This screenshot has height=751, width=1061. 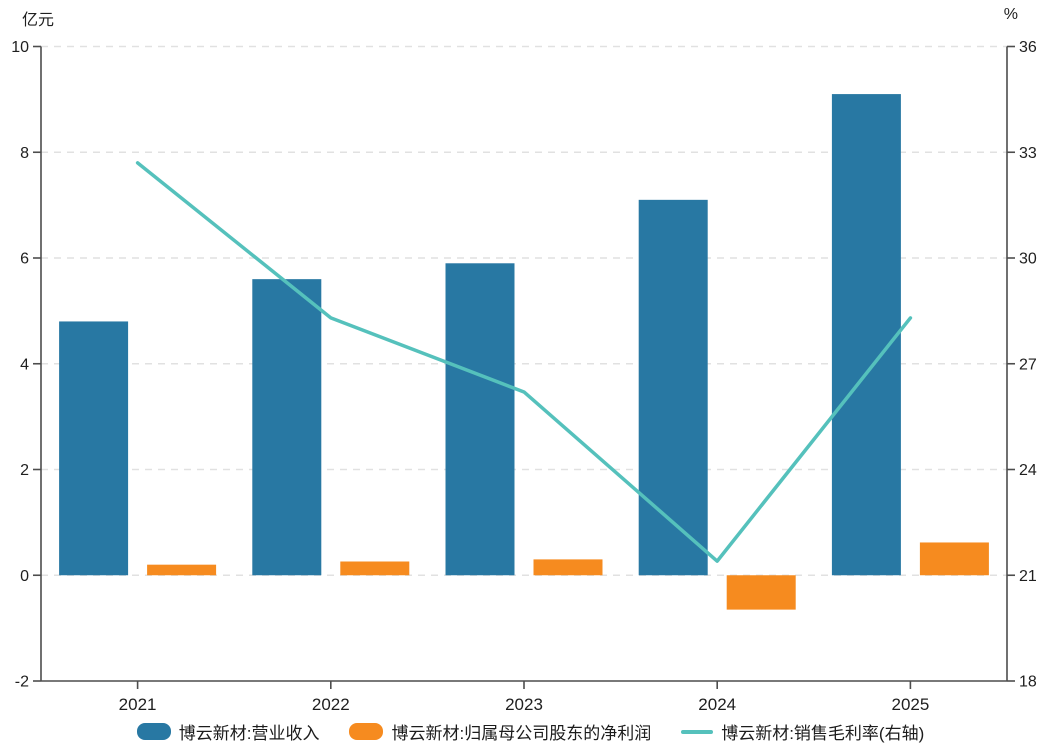 What do you see at coordinates (24, 470) in the screenshot?
I see `left-axis-tick-label: 2` at bounding box center [24, 470].